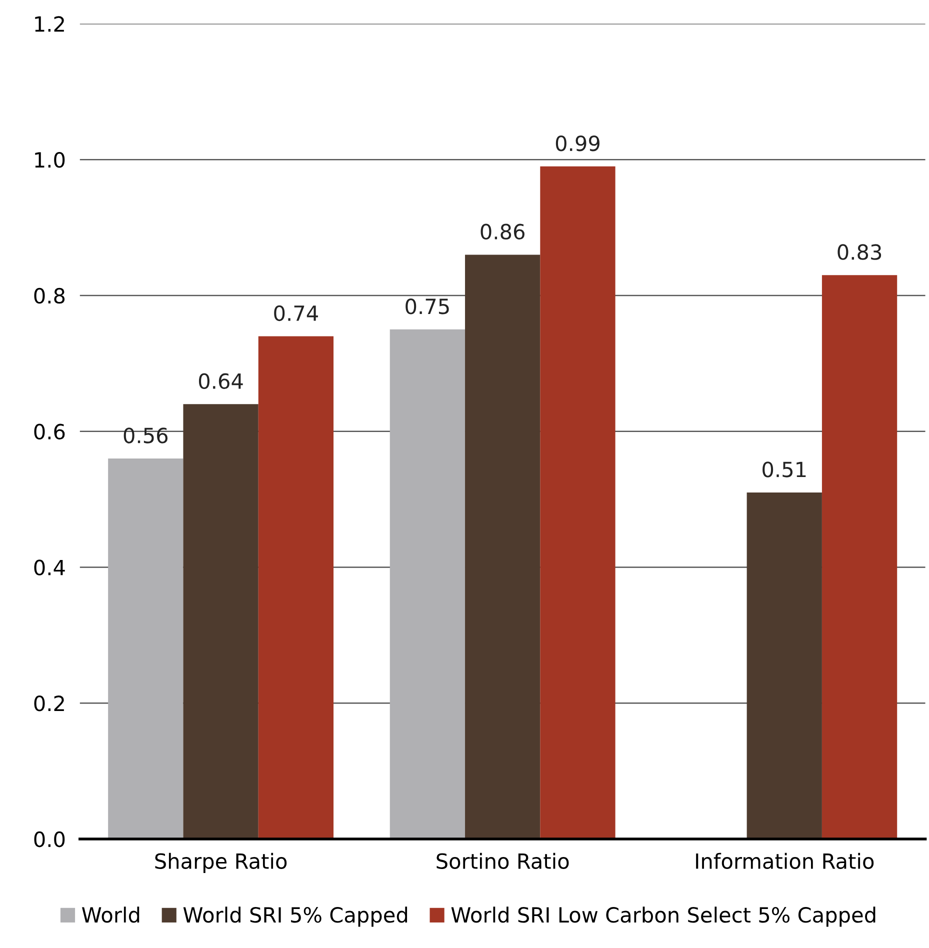 This screenshot has width=929, height=948. I want to click on text: 0.0, so click(49, 839).